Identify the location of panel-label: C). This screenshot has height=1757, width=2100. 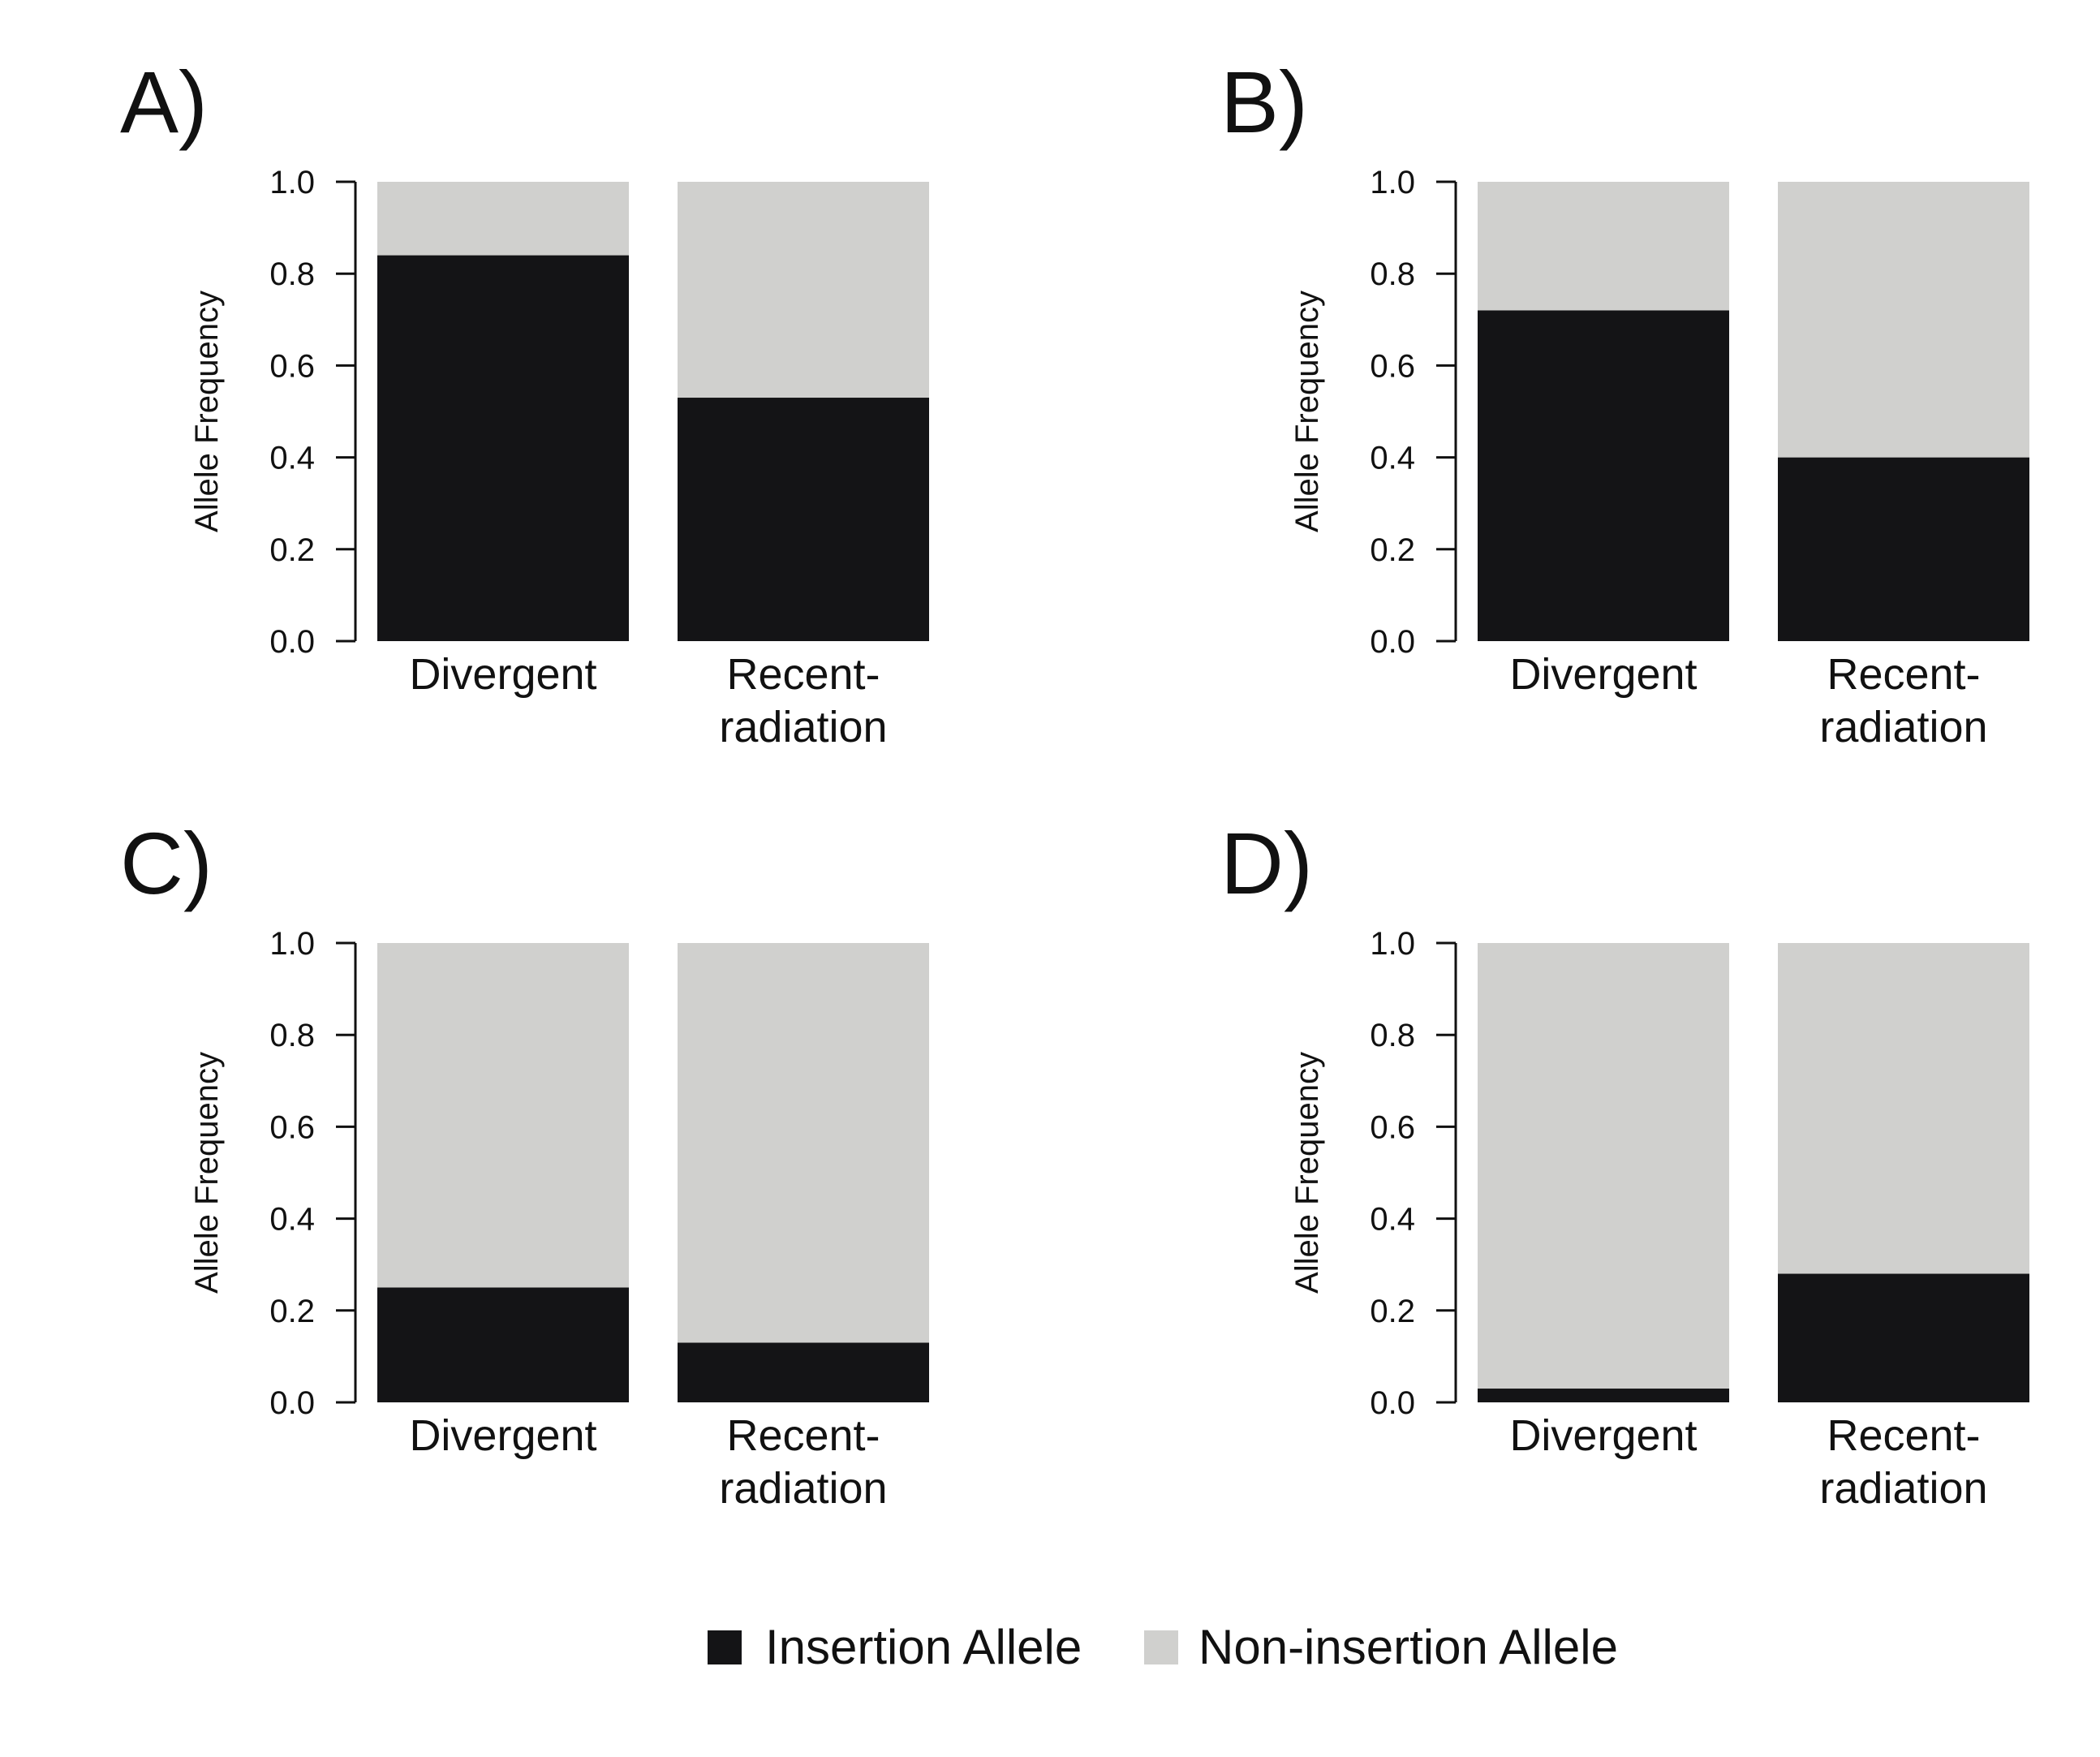
(166, 863).